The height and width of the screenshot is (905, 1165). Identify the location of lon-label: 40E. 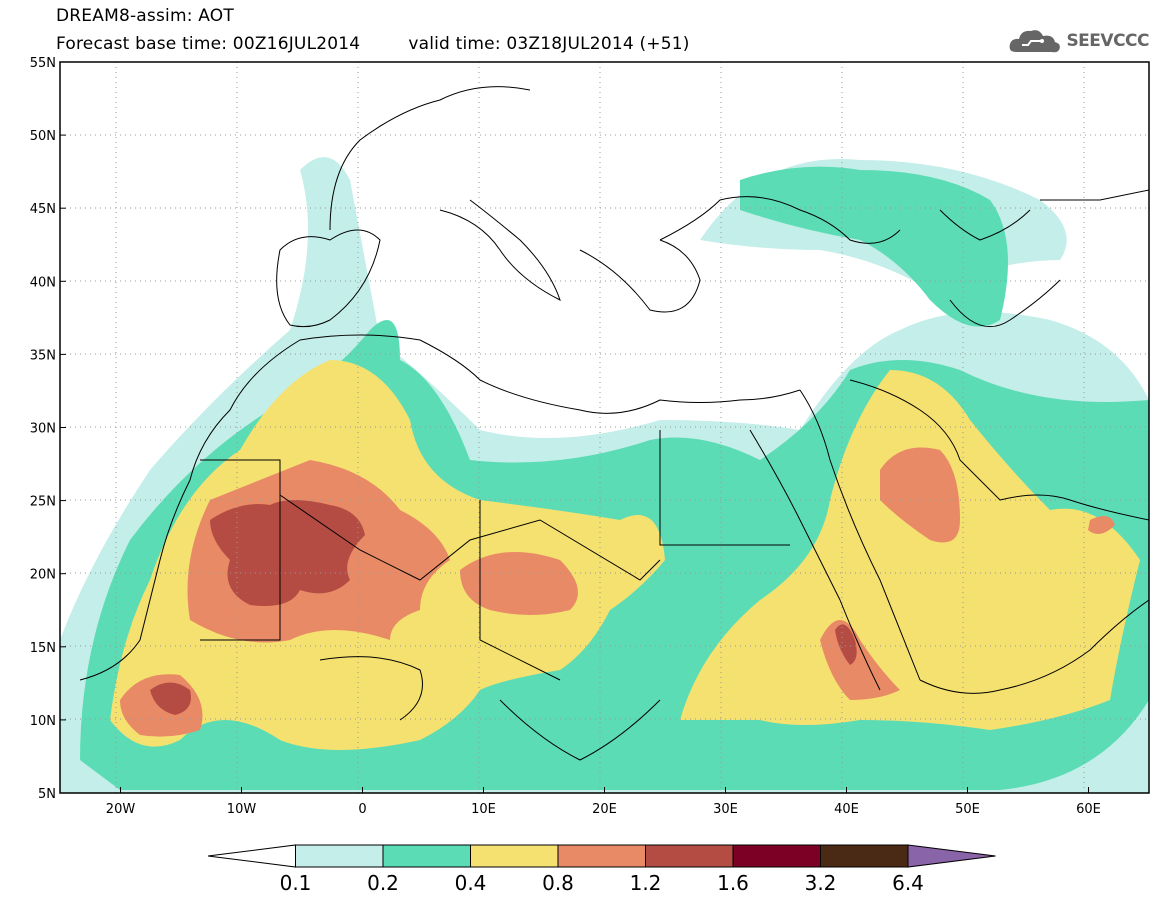
(846, 809).